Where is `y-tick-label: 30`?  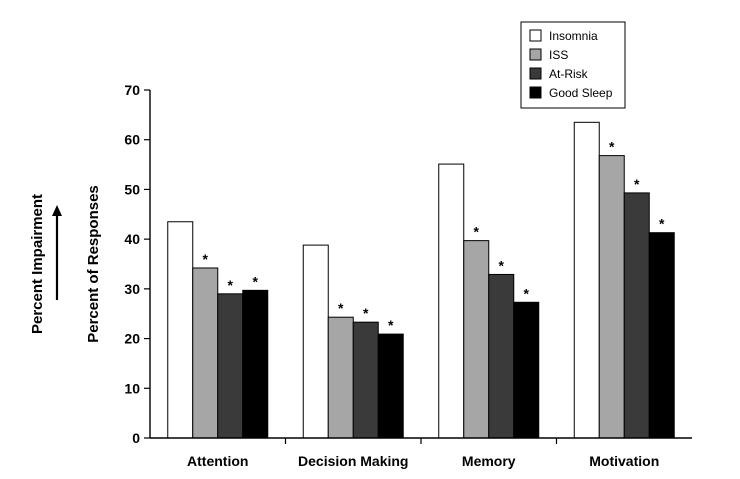 y-tick-label: 30 is located at coordinates (132, 289).